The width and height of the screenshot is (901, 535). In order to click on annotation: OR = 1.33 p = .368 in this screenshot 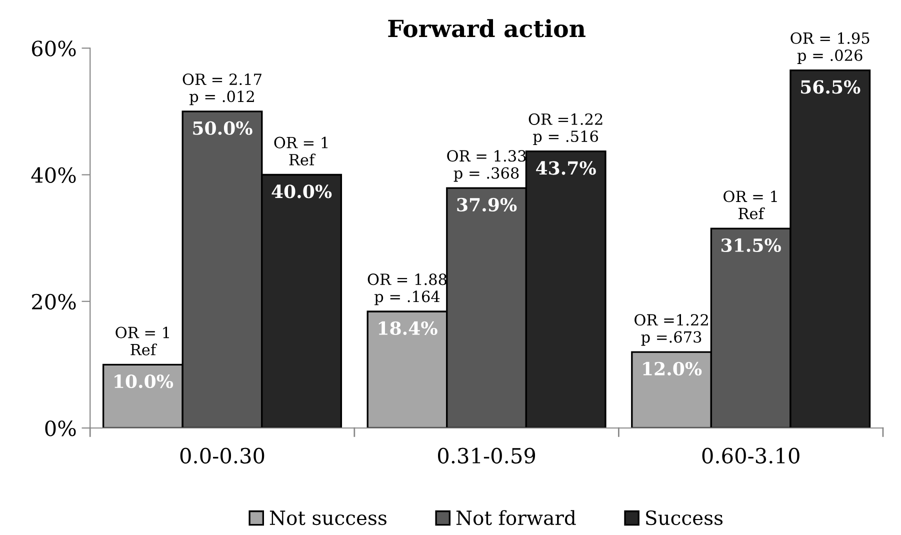, I will do `click(486, 166)`.